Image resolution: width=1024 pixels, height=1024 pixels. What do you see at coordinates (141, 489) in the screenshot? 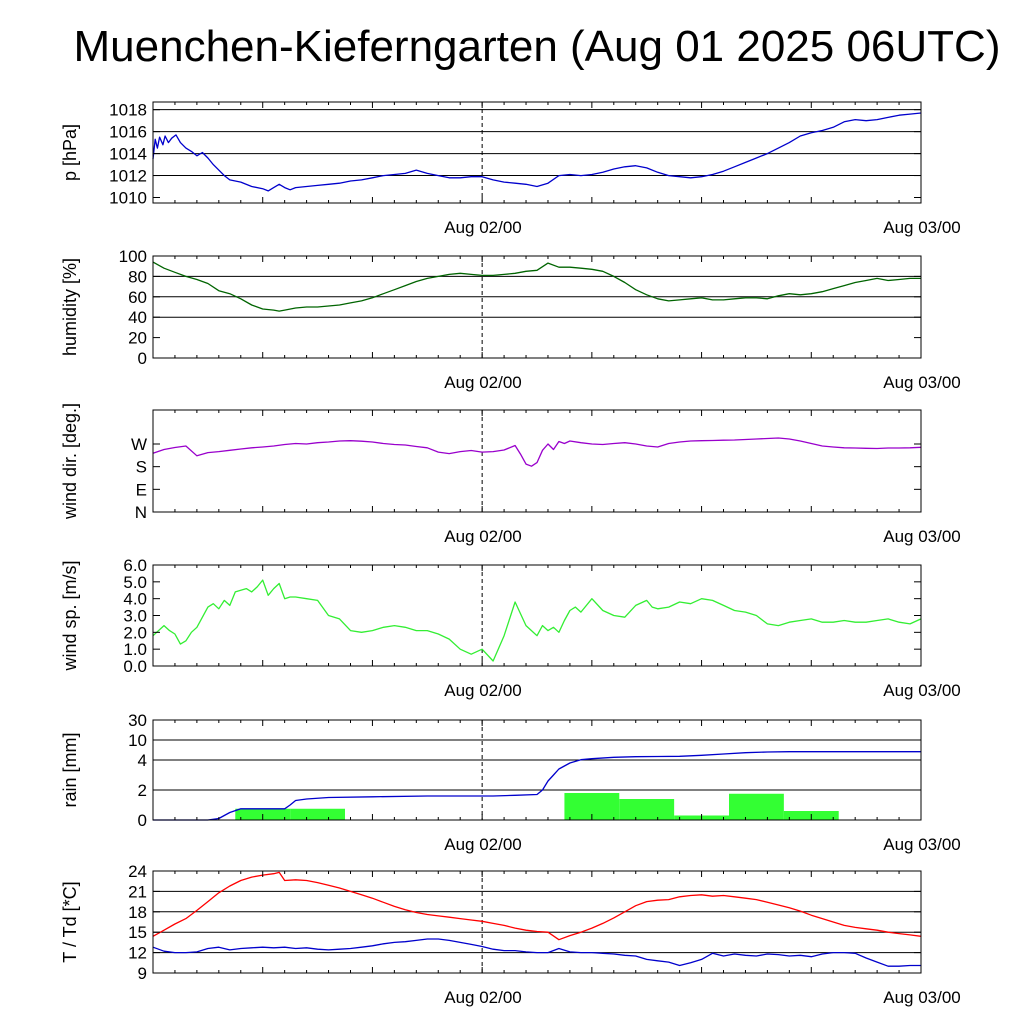
I see `y-tick-label: E` at bounding box center [141, 489].